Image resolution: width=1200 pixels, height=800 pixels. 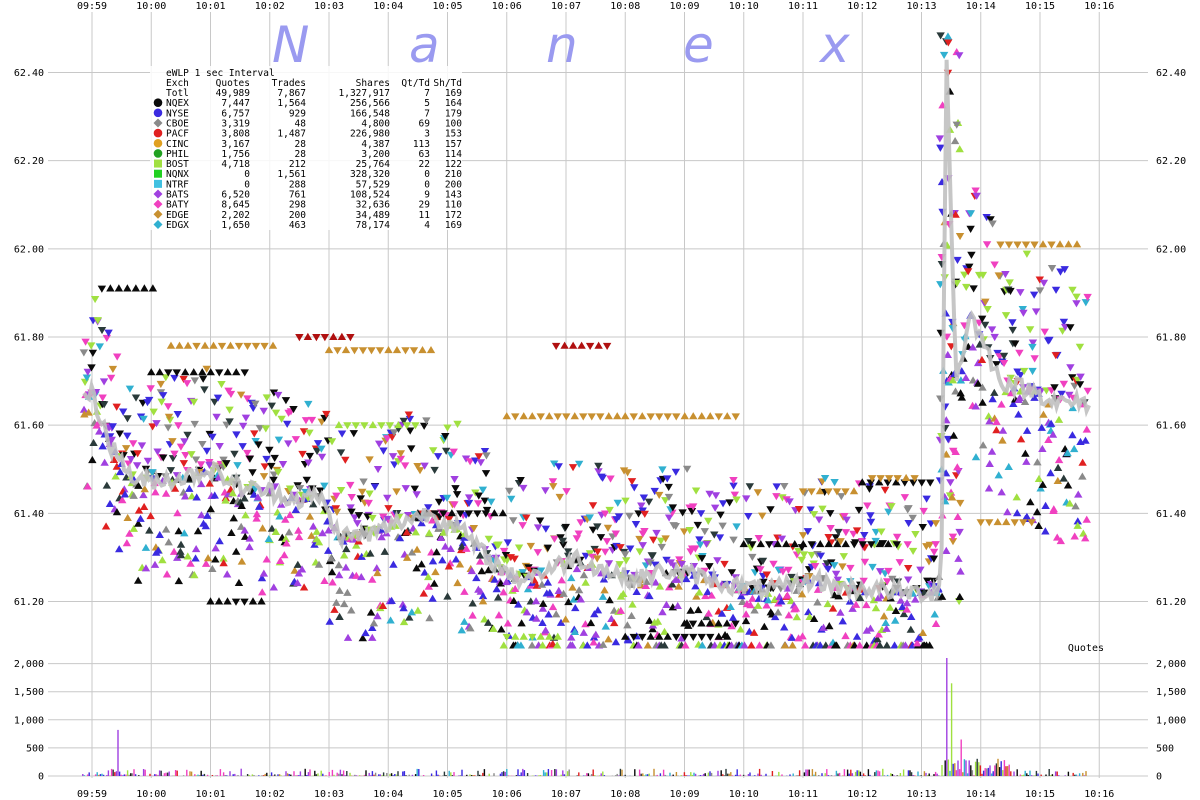 I want to click on legend-cell: 463, so click(x=297, y=225).